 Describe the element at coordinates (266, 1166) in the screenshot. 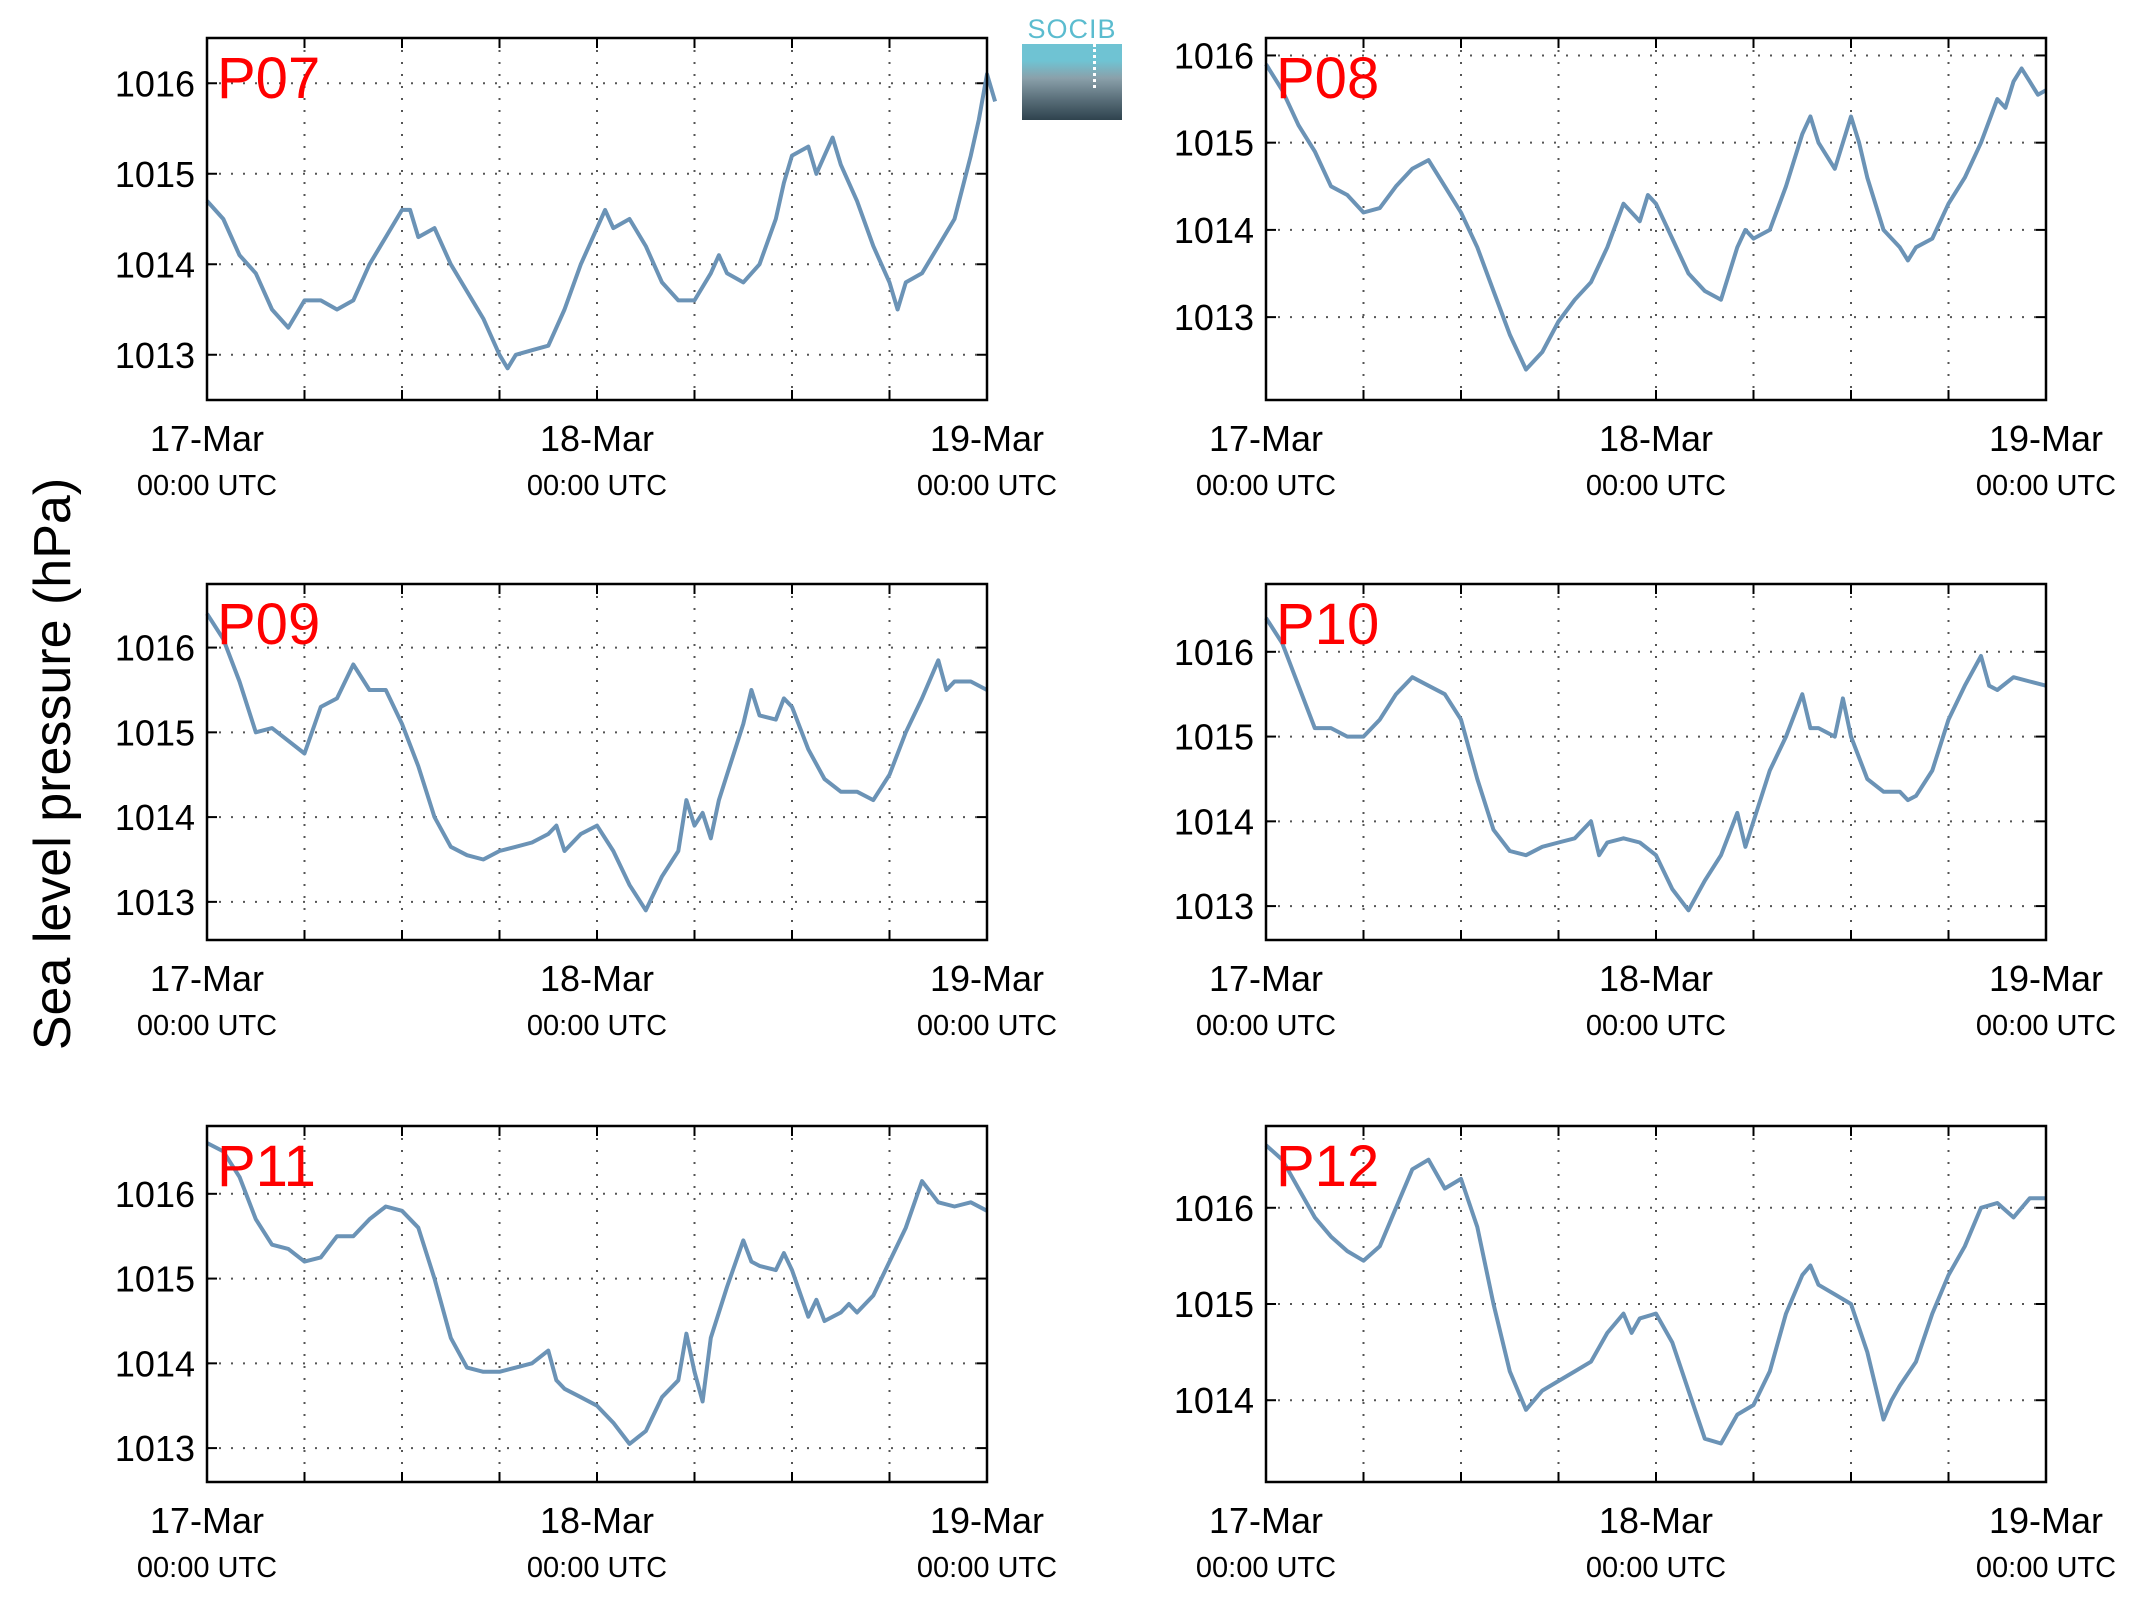

I see `panel-label: P11` at that location.